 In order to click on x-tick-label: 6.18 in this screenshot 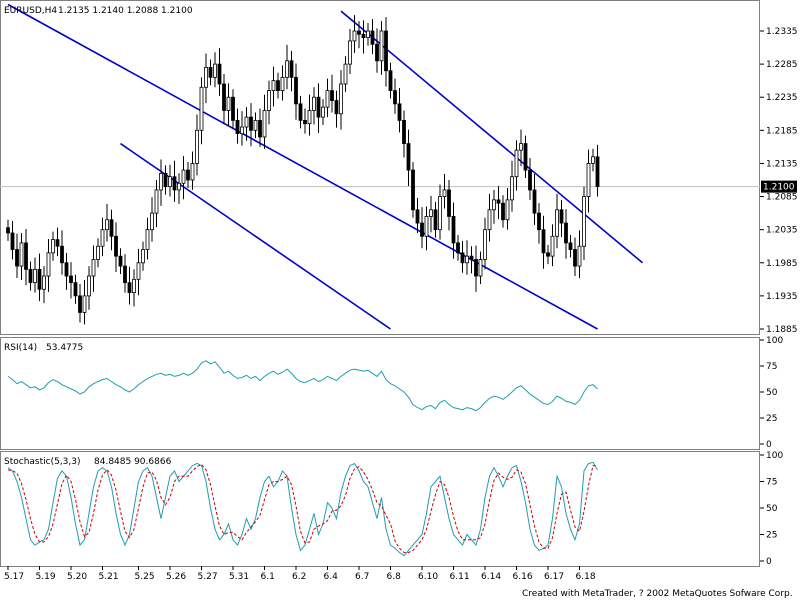, I will do `click(586, 577)`.